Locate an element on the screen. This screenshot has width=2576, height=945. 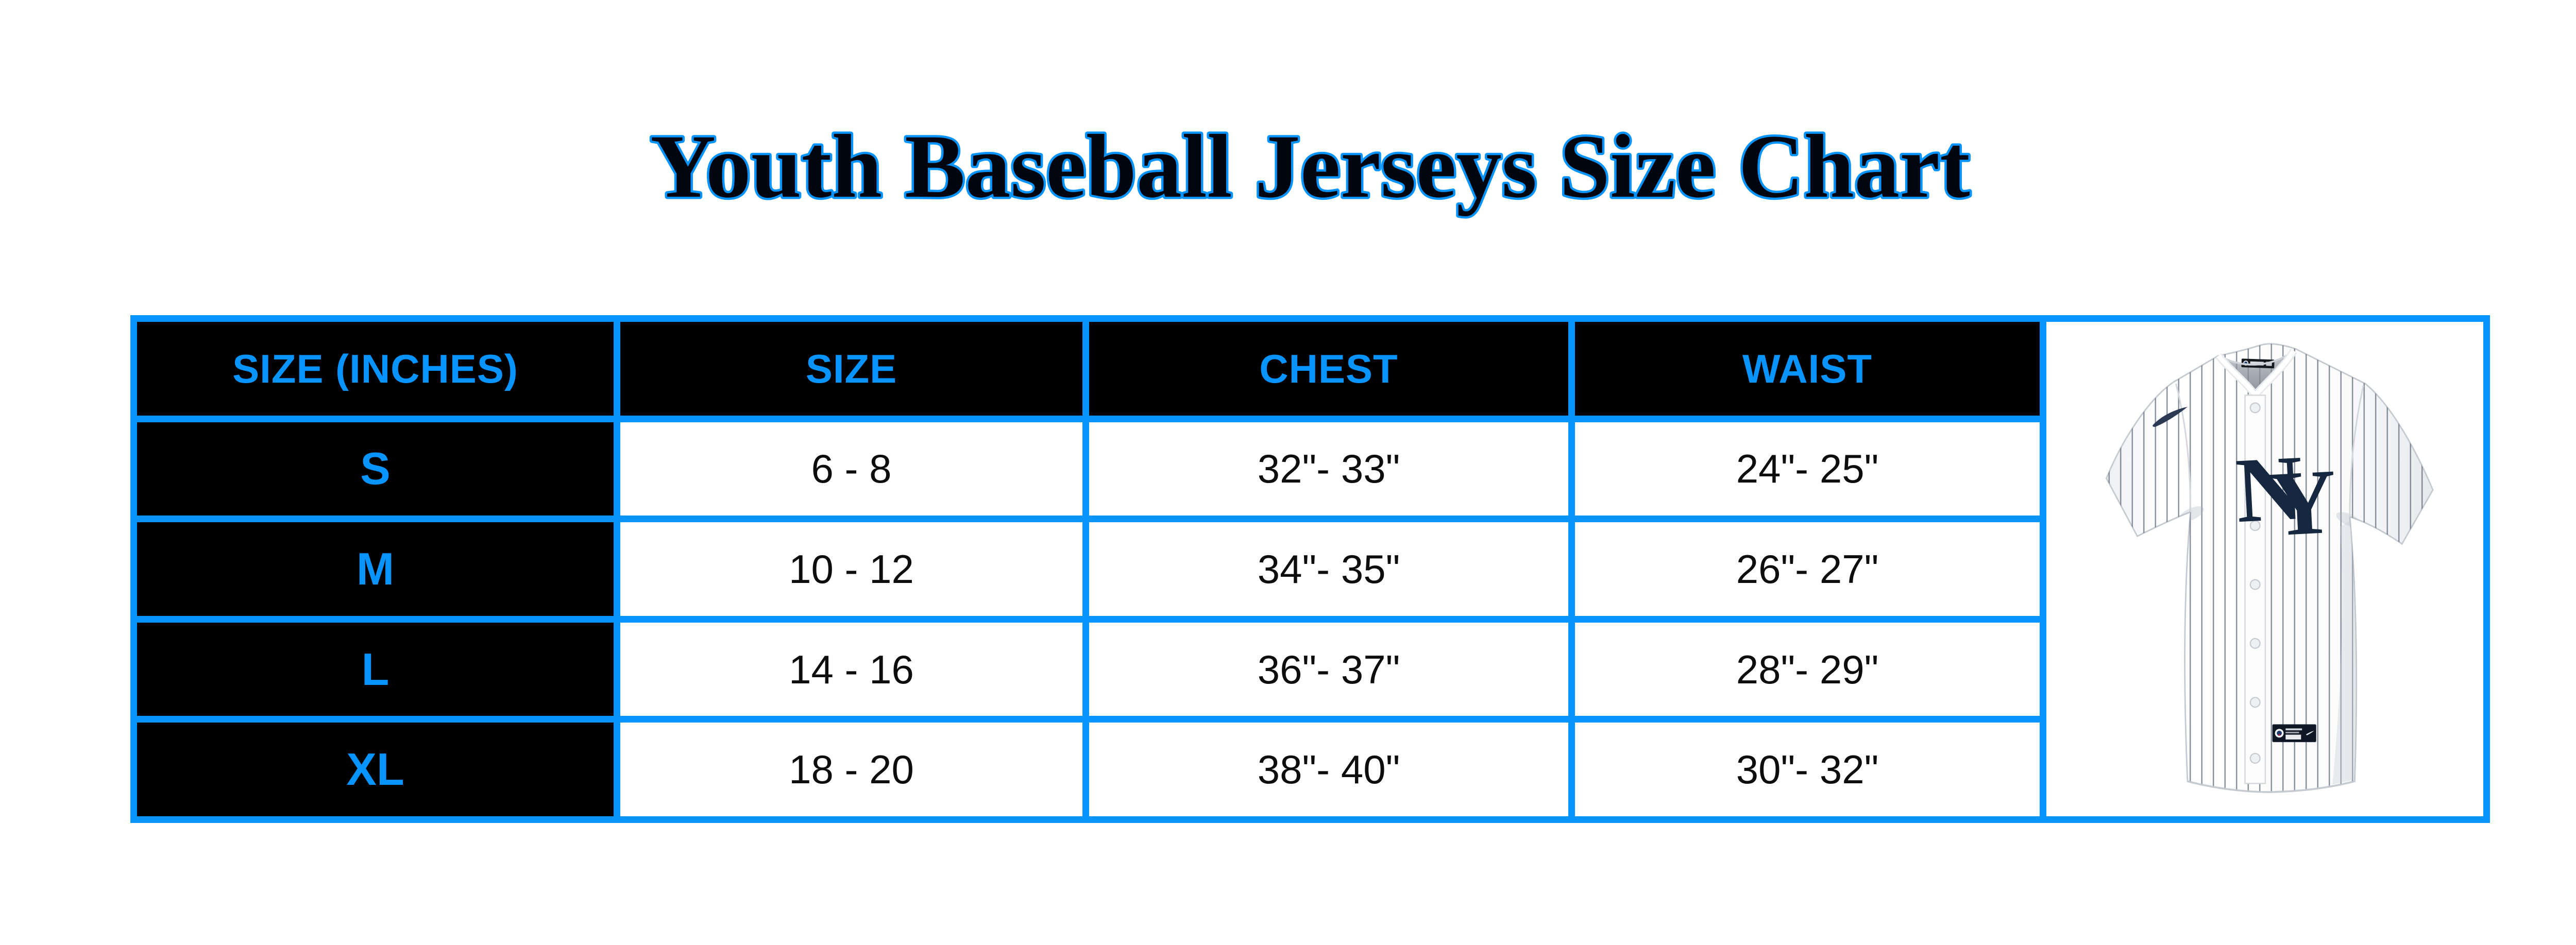
column-header-size-inches: SIZE (INCHES) is located at coordinates (376, 369).